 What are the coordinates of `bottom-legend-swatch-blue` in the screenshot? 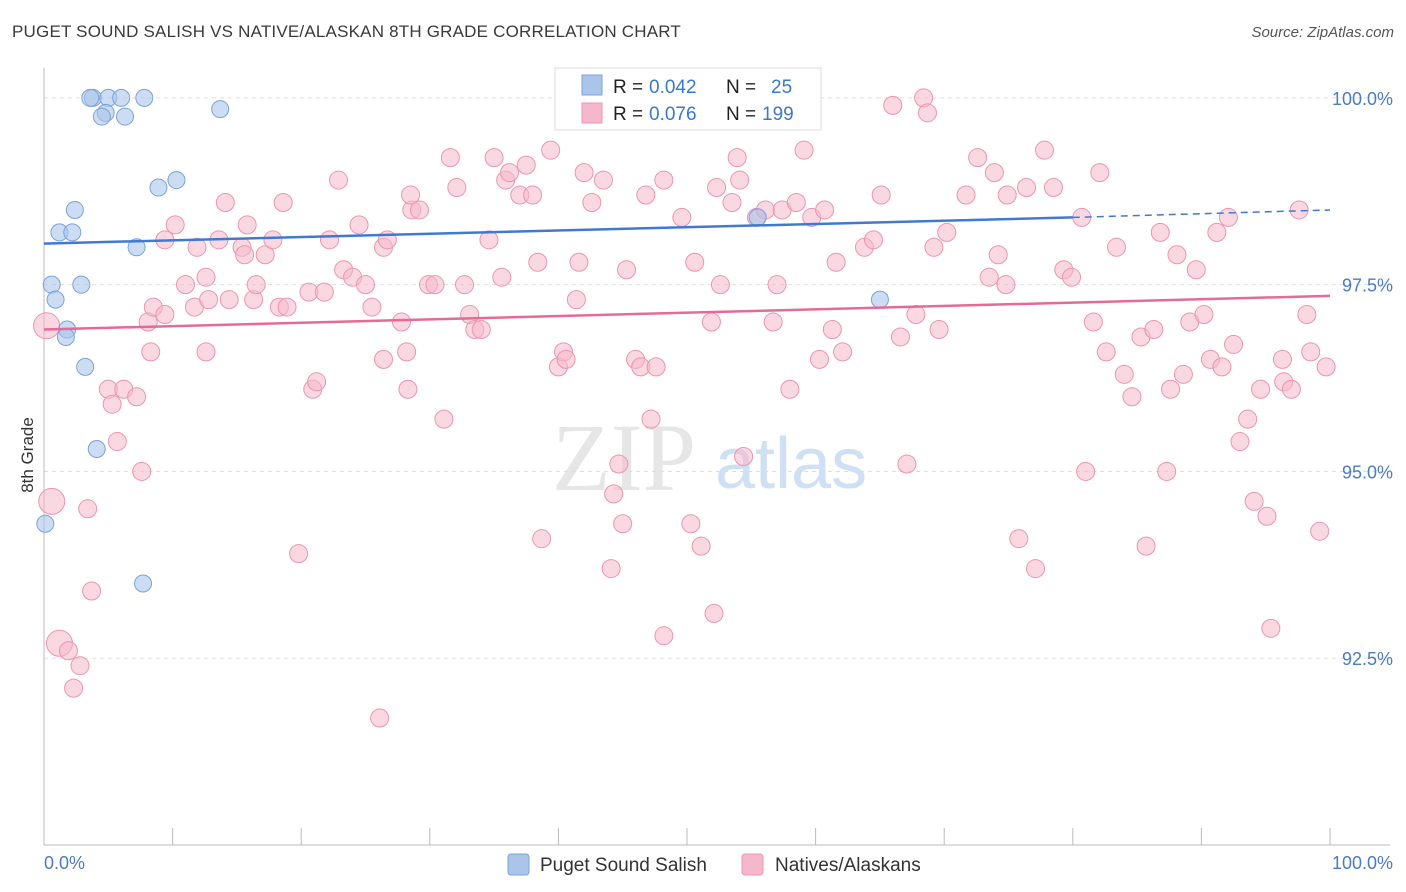 It's located at (518, 864).